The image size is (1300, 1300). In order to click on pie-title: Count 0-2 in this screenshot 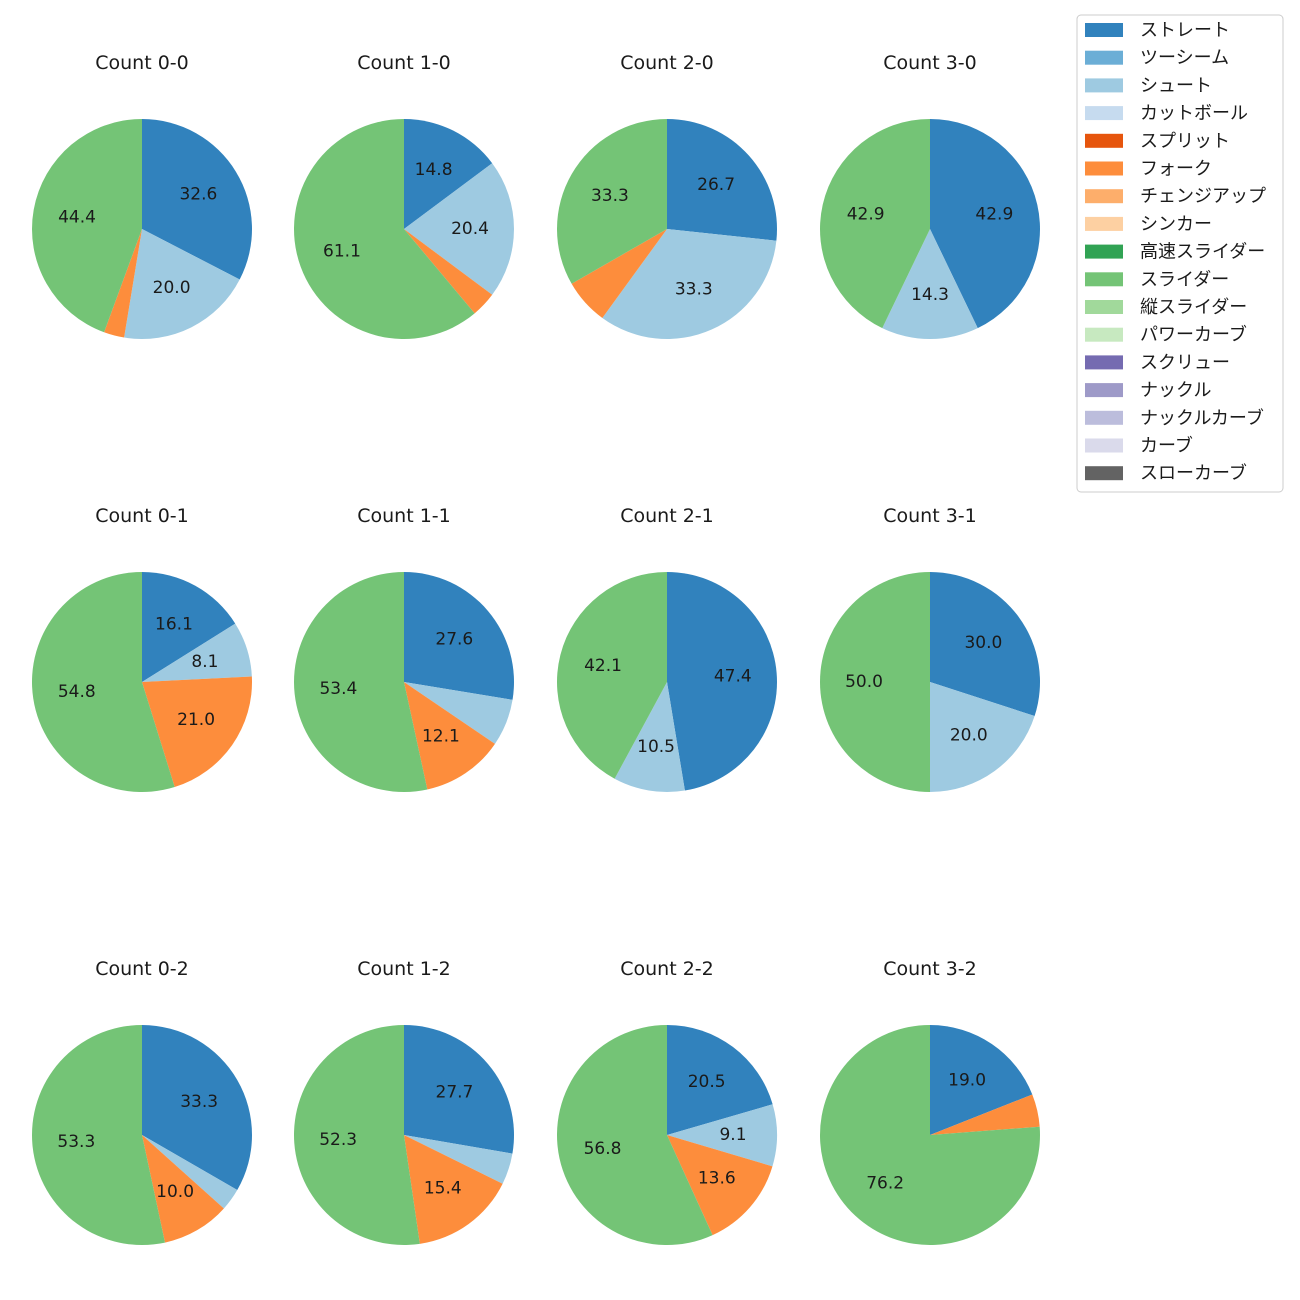, I will do `click(142, 969)`.